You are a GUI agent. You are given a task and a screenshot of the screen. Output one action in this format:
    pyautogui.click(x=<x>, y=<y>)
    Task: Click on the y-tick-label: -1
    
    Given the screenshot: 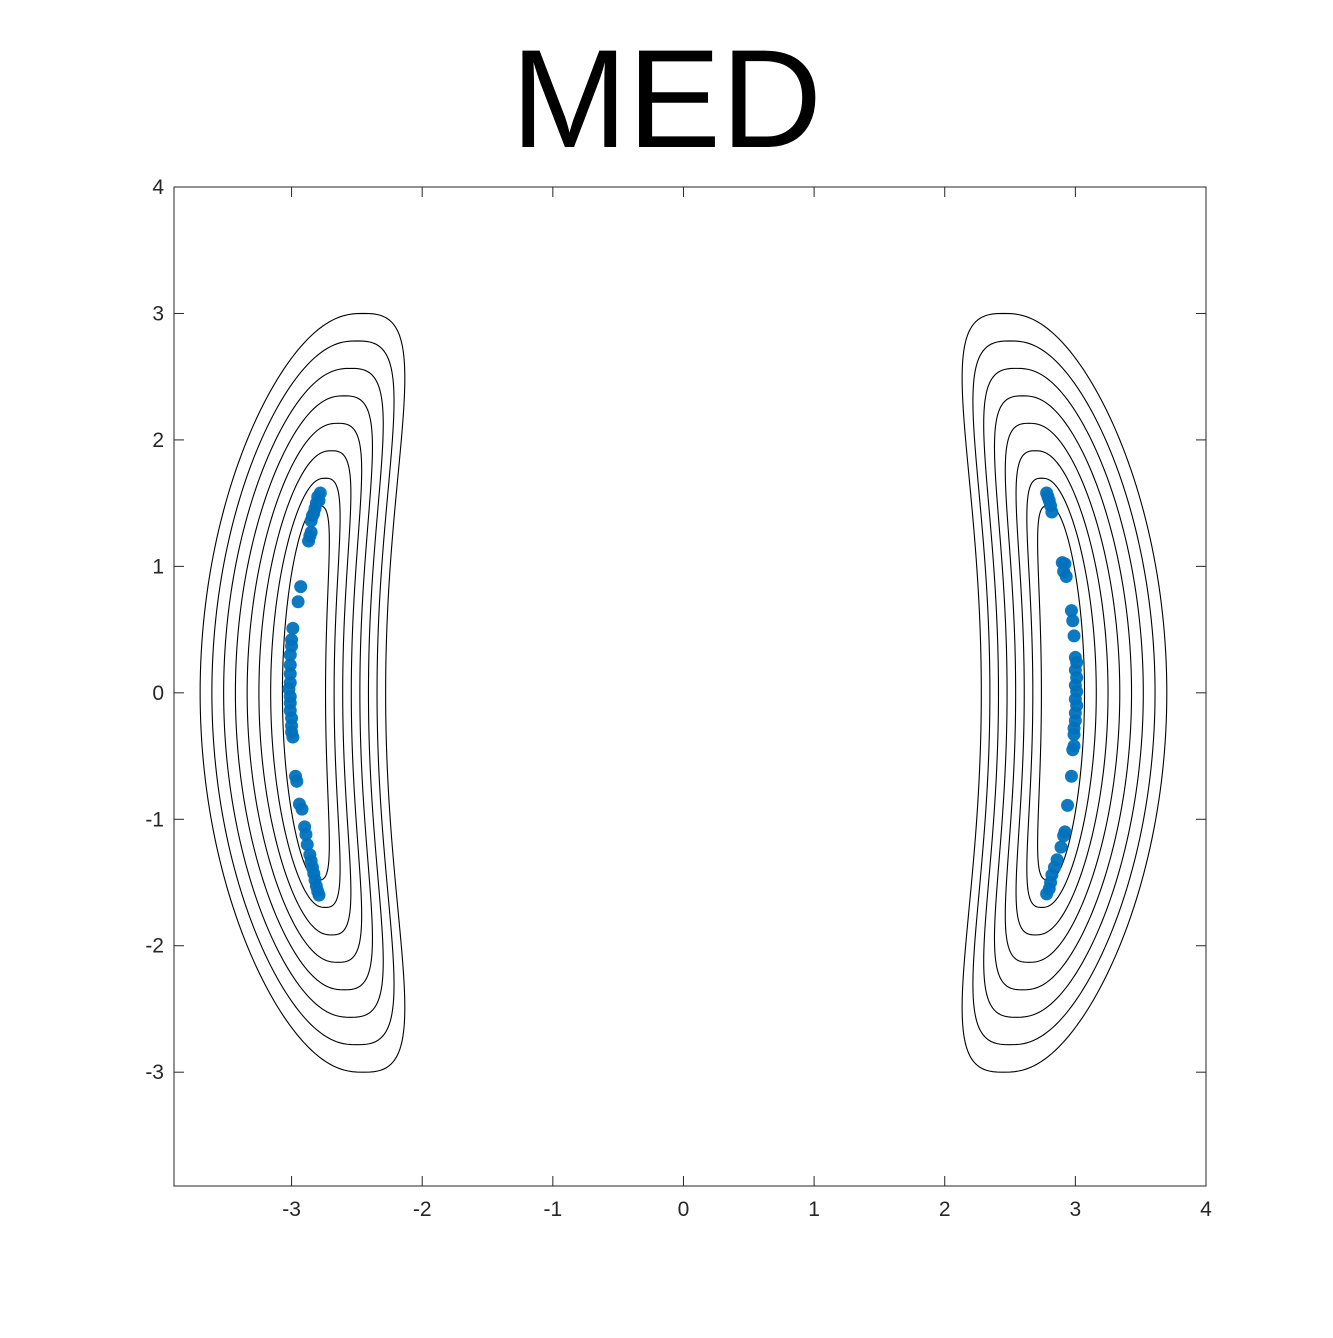 What is the action you would take?
    pyautogui.click(x=154, y=819)
    